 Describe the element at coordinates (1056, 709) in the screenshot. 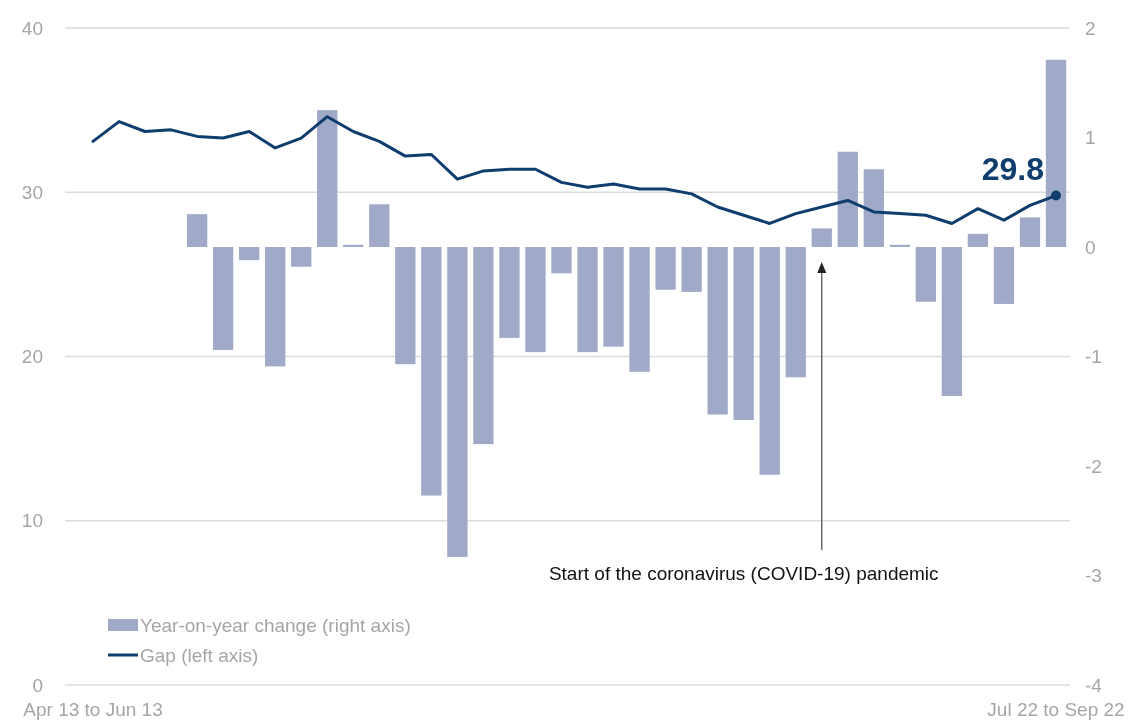

I see `x-tick-label: Jul 22 to Sep 22` at that location.